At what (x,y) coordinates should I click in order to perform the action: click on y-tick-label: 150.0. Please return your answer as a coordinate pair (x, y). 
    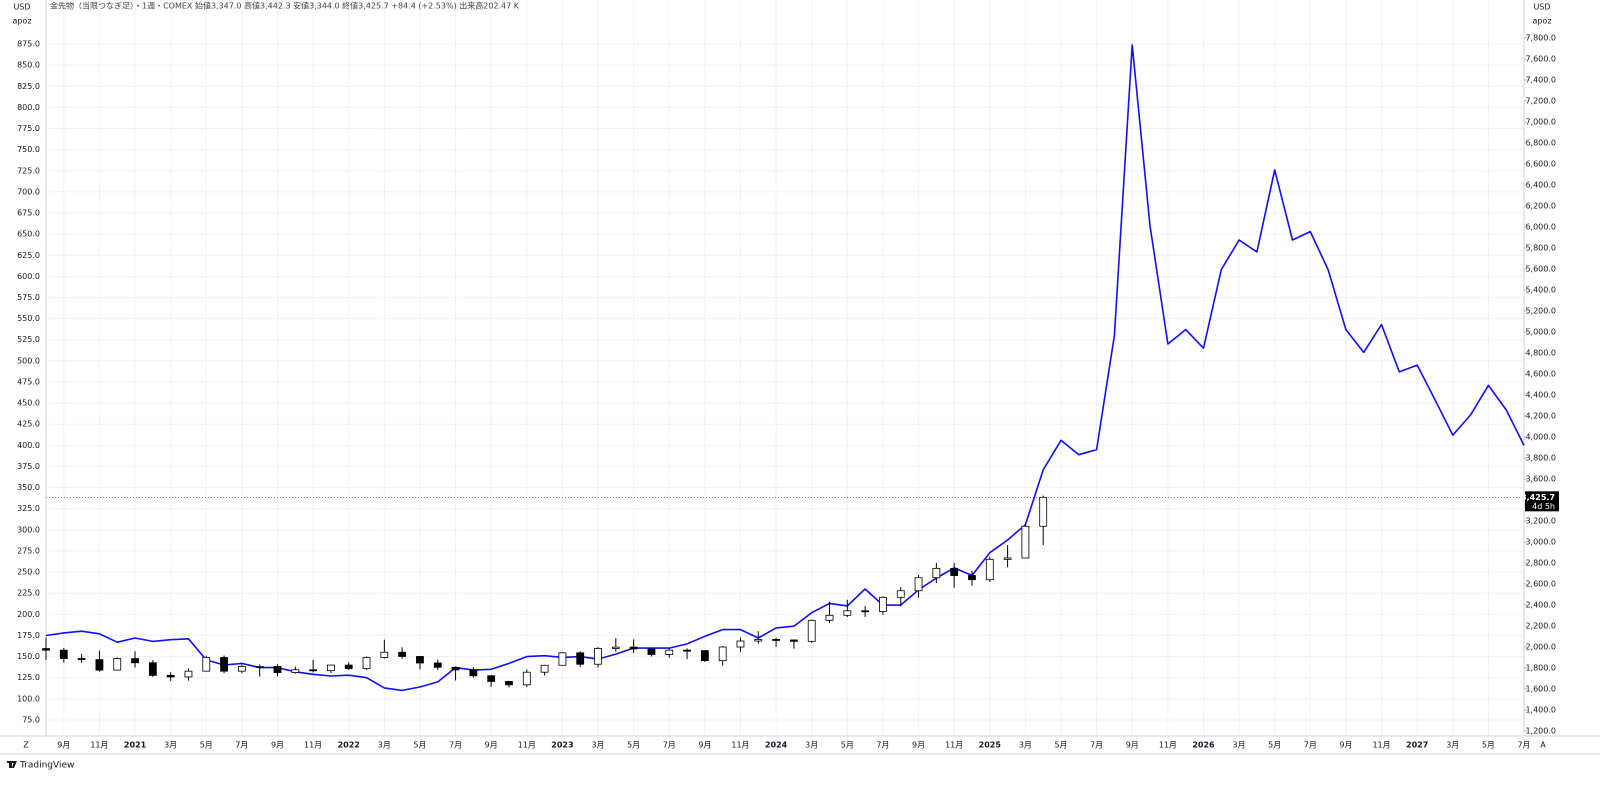
    Looking at the image, I should click on (28, 656).